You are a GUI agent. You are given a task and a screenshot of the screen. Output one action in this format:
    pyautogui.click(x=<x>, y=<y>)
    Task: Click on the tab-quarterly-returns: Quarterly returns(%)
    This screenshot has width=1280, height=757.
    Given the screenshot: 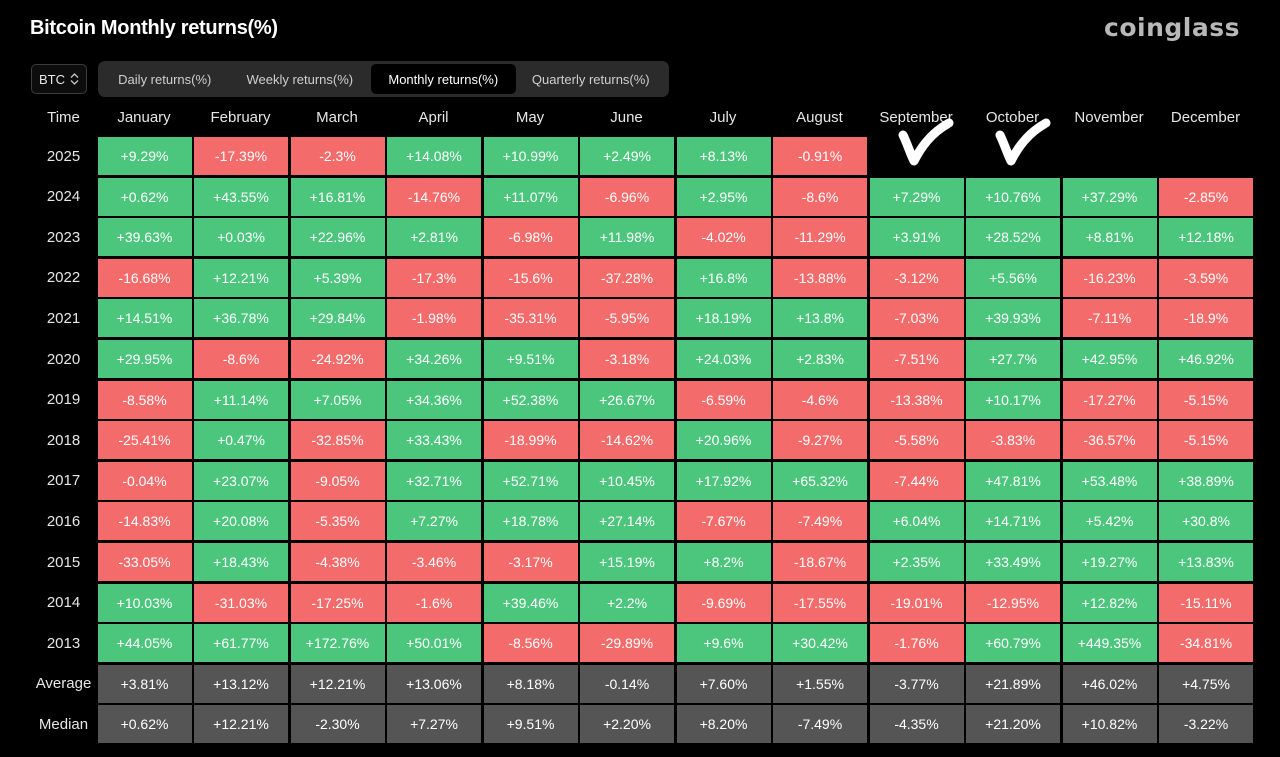 What is the action you would take?
    pyautogui.click(x=590, y=79)
    